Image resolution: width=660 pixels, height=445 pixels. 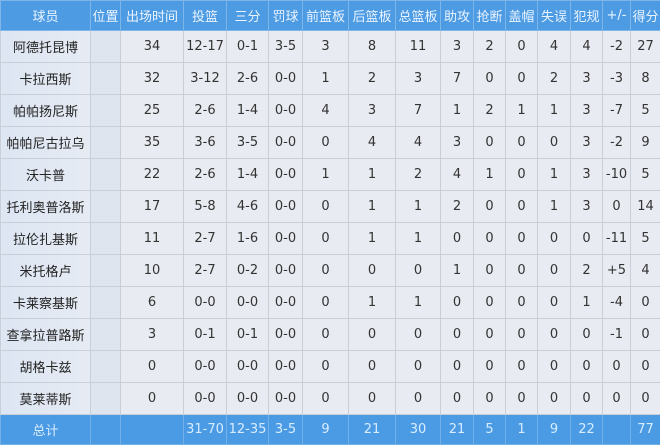 I want to click on player-name: 拉伦扎基斯, so click(x=46, y=239).